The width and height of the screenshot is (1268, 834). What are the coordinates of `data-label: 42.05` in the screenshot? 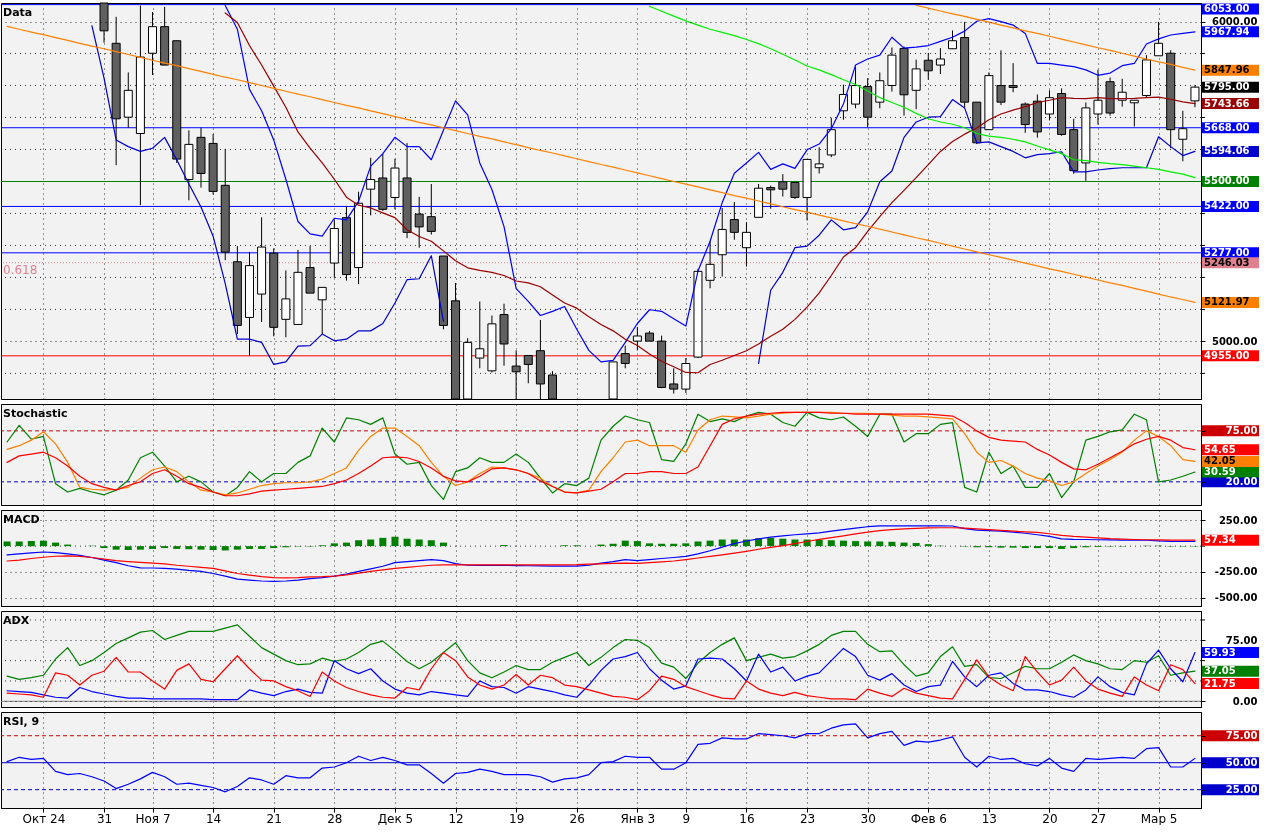 It's located at (1220, 461).